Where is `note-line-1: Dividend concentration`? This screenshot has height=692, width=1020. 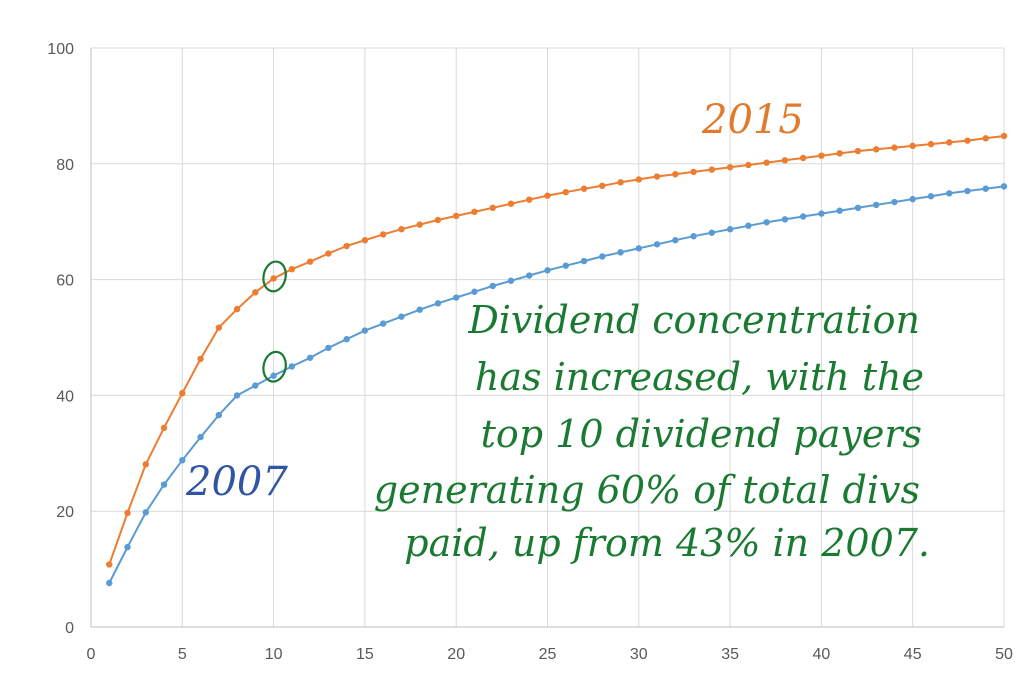 note-line-1: Dividend concentration is located at coordinates (693, 320).